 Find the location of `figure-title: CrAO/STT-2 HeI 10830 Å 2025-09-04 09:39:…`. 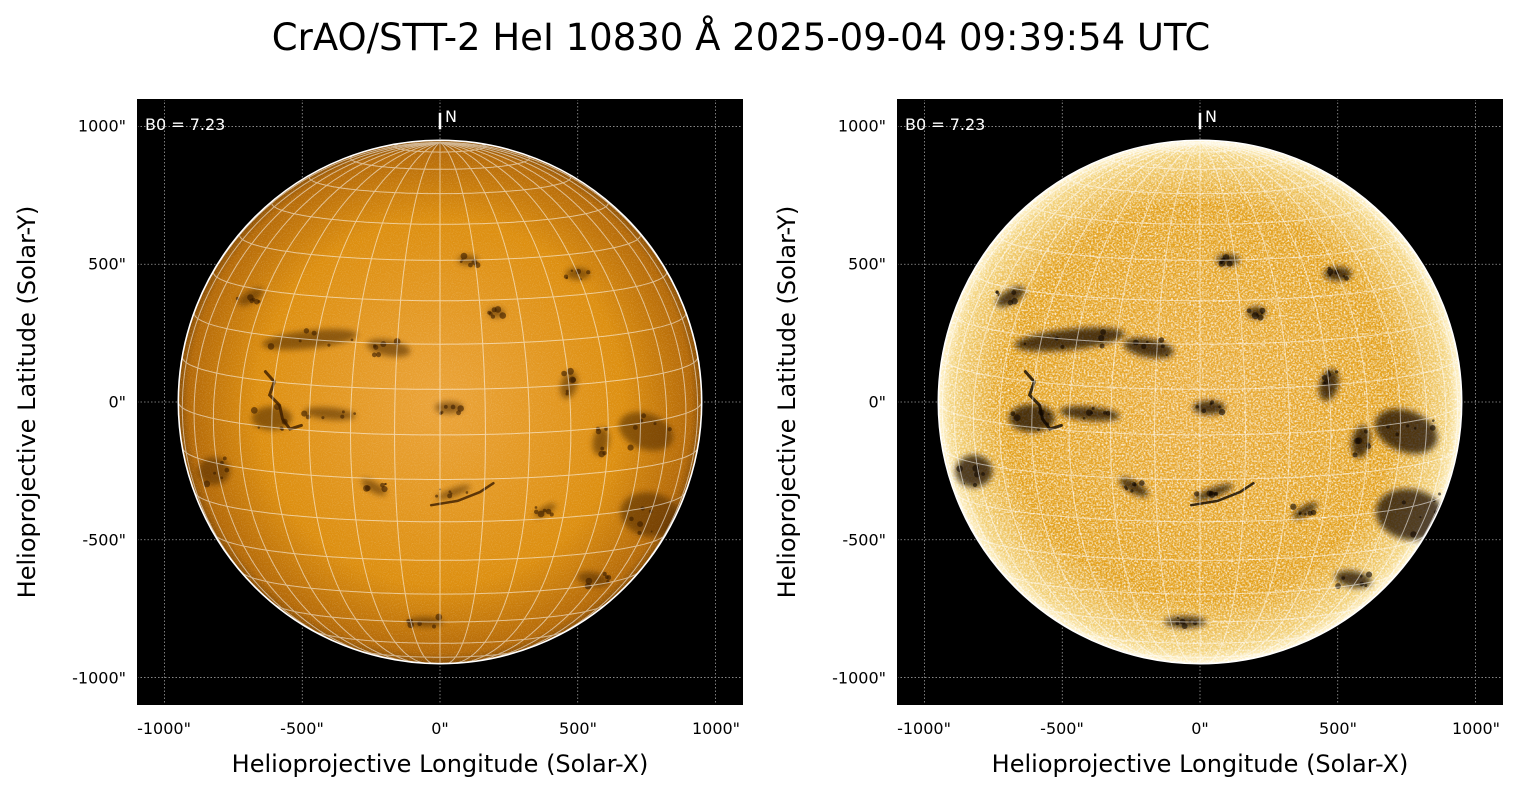

figure-title: CrAO/STT-2 HeI 10830 Å 2025-09-04 09:39:… is located at coordinates (741, 37).